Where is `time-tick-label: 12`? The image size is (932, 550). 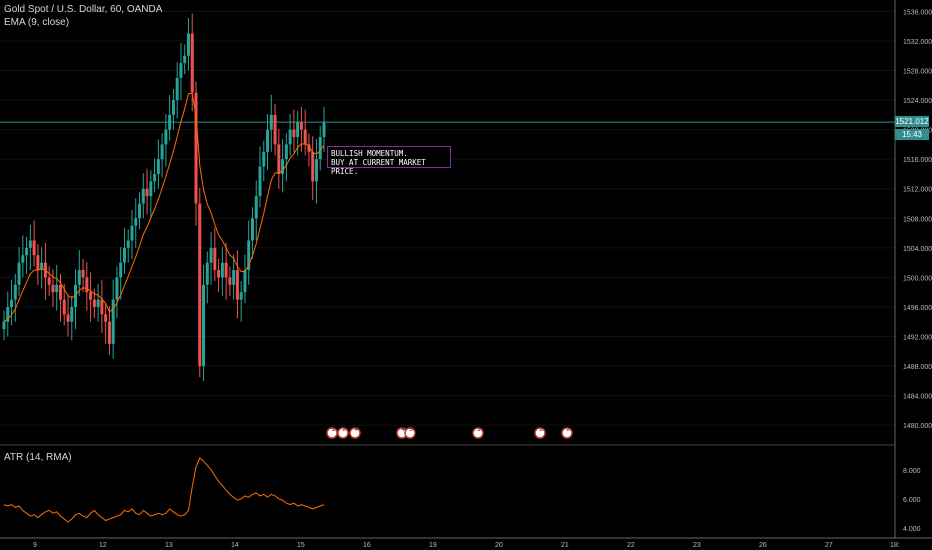 time-tick-label: 12 is located at coordinates (103, 545).